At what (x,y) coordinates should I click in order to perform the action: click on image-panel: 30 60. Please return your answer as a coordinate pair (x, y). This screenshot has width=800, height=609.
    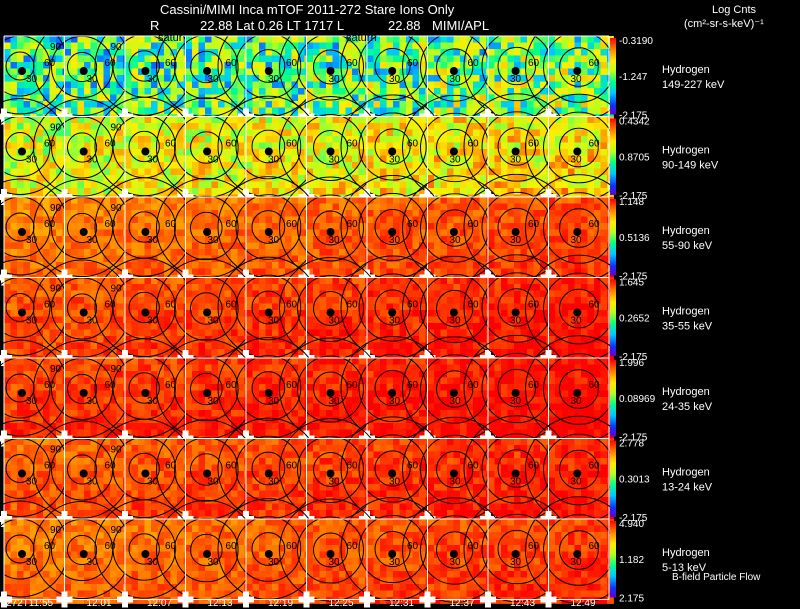
    Looking at the image, I should click on (268, 311).